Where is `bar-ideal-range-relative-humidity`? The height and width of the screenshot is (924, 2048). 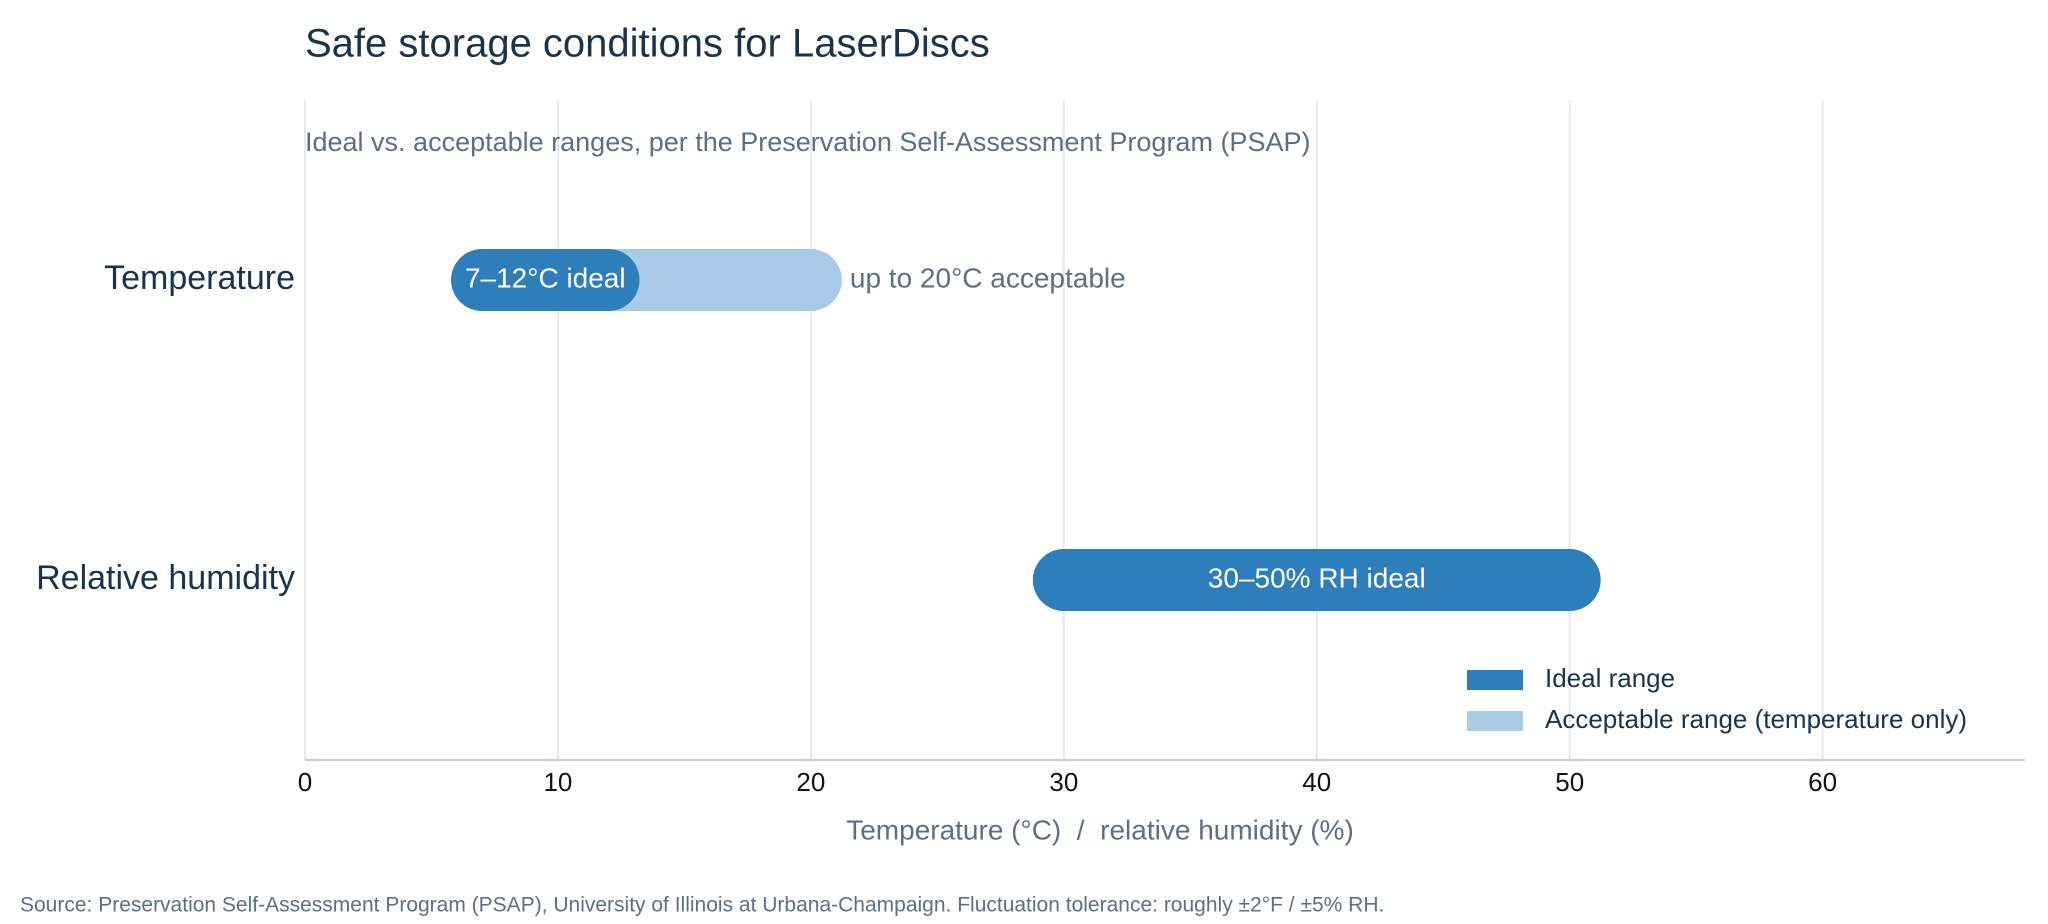 bar-ideal-range-relative-humidity is located at coordinates (1316, 580).